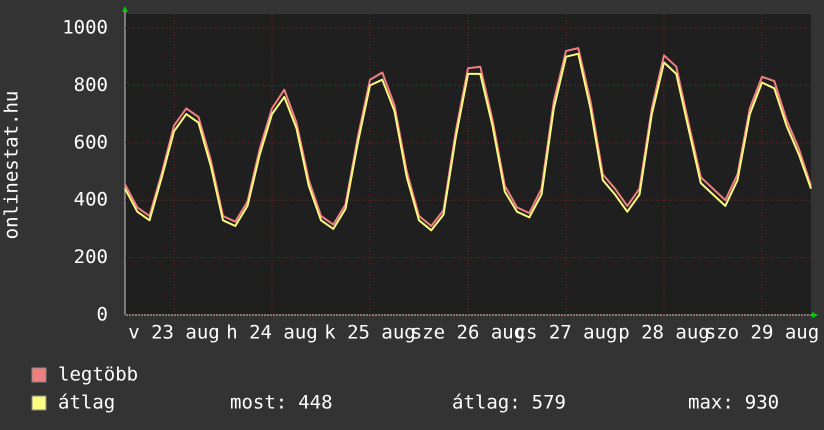 This screenshot has width=824, height=430. Describe the element at coordinates (664, 333) in the screenshot. I see `x-tick-label: p 28 aug` at that location.